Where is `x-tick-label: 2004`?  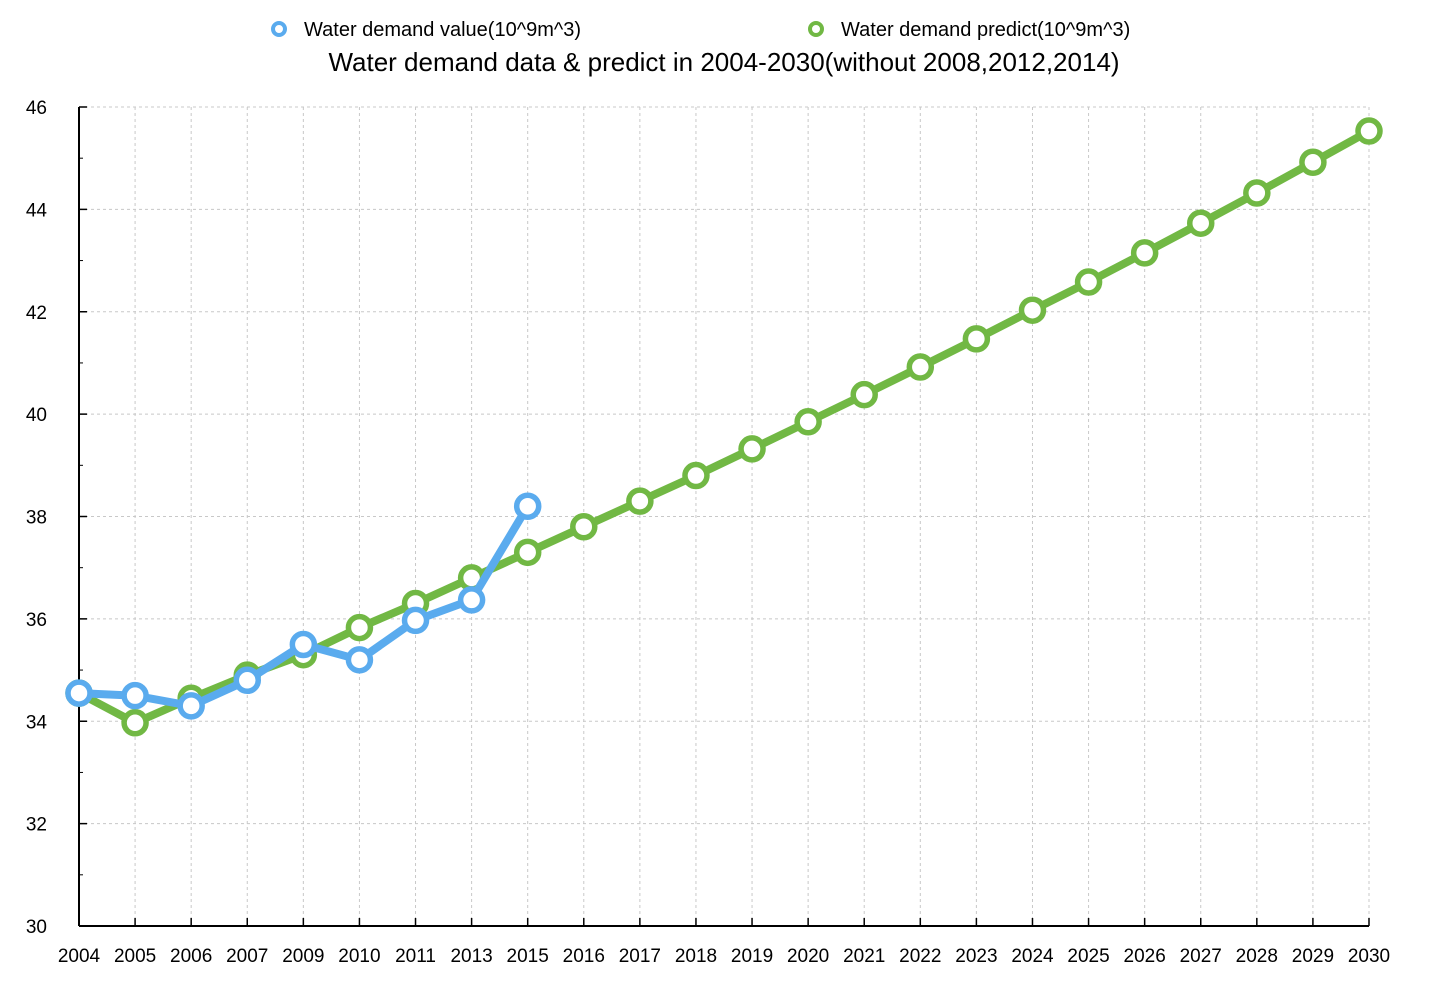
x-tick-label: 2004 is located at coordinates (79, 956).